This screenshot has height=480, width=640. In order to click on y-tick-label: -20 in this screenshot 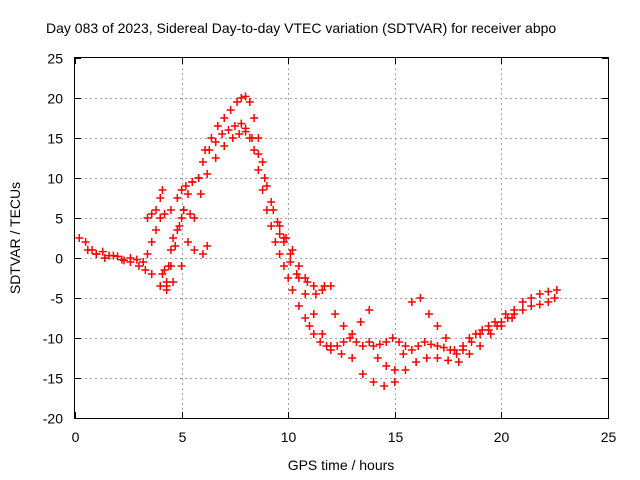, I will do `click(53, 419)`.